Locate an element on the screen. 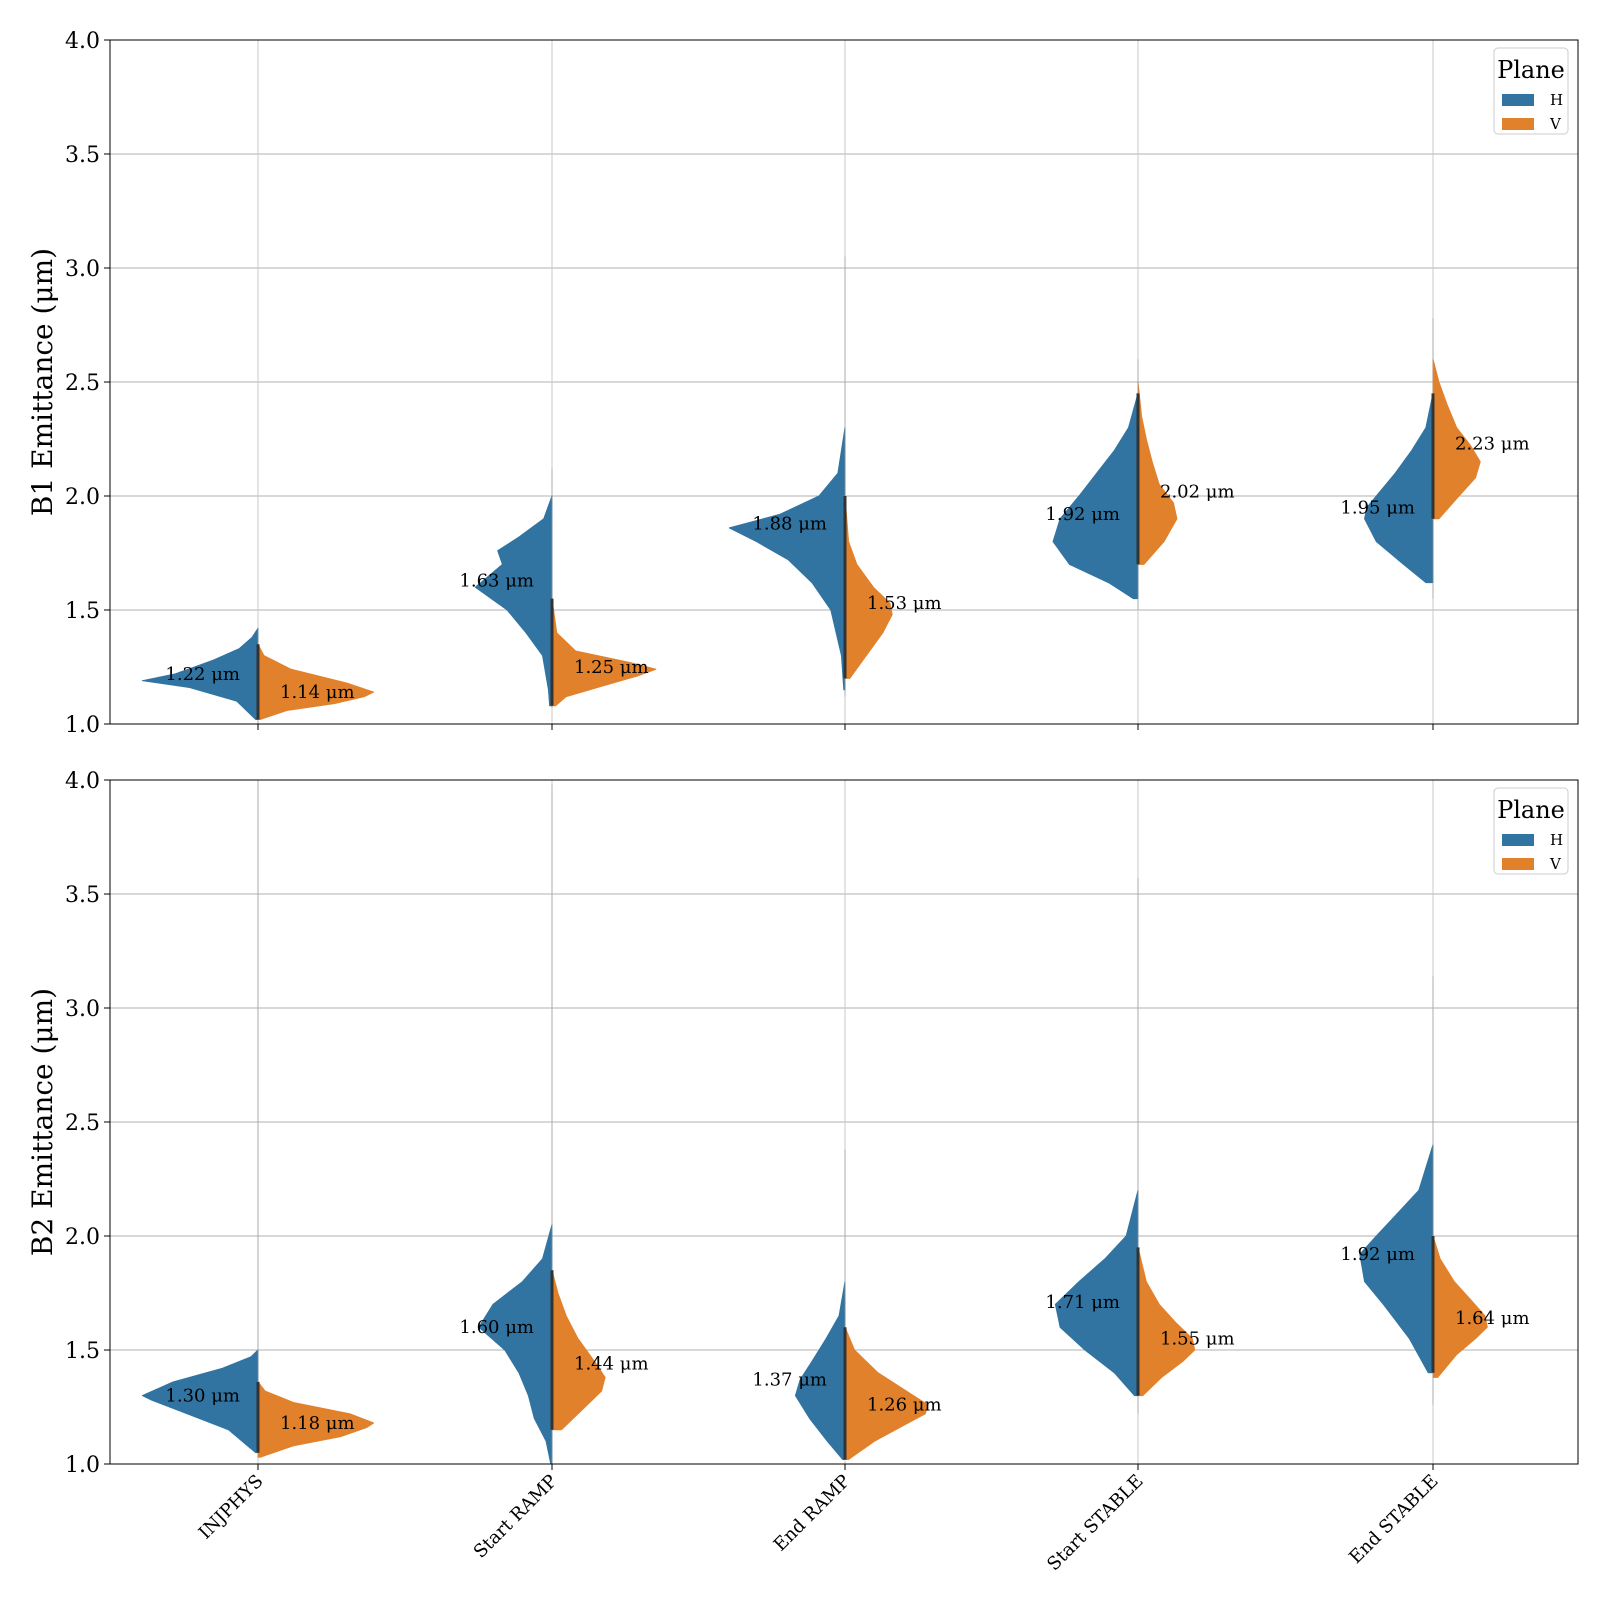 This screenshot has height=1600, width=1600. x-category-label: INJPHYS is located at coordinates (231, 1507).